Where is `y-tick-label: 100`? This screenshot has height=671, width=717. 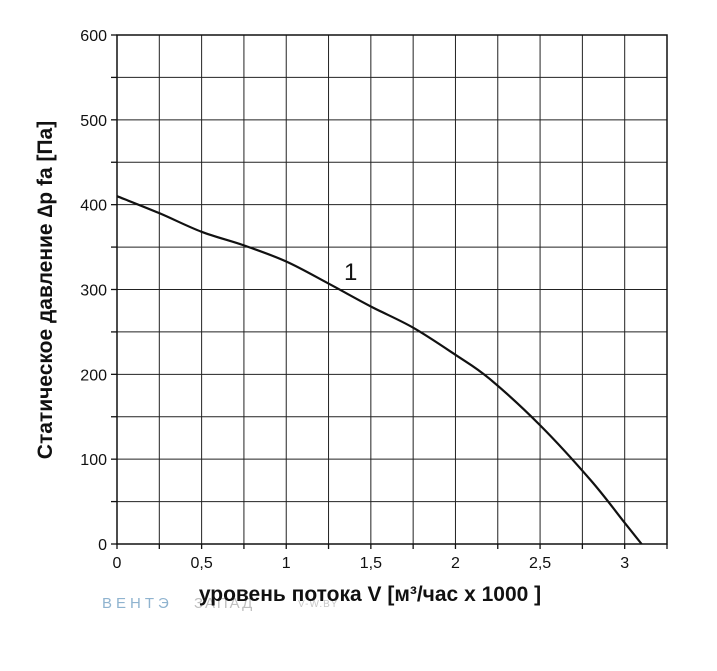 y-tick-label: 100 is located at coordinates (93, 460).